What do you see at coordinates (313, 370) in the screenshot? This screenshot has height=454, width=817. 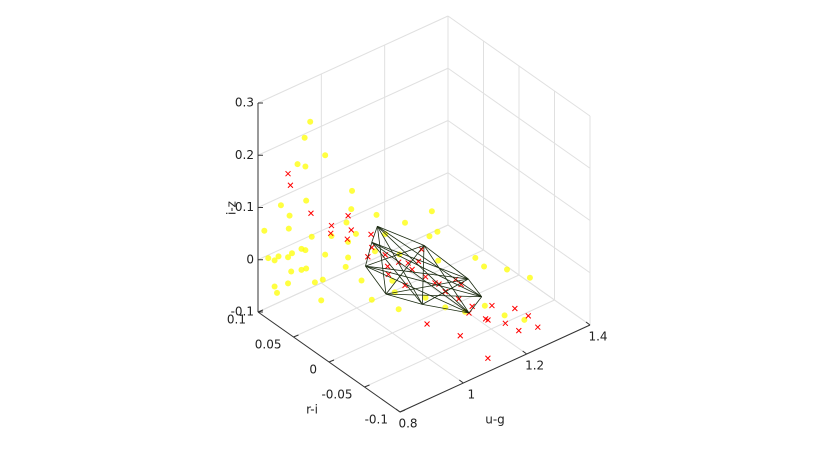 I see `y-tick-label: 0` at bounding box center [313, 370].